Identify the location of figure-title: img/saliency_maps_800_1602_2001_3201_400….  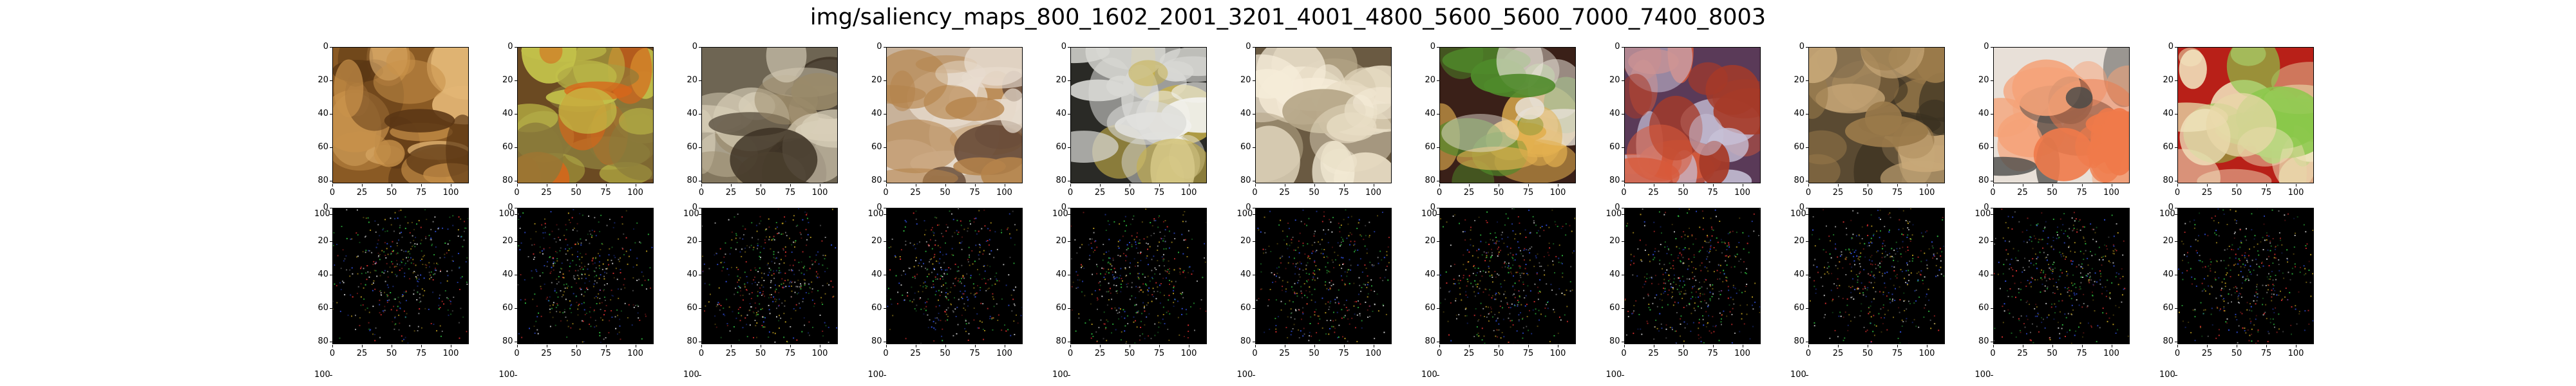
(1288, 17).